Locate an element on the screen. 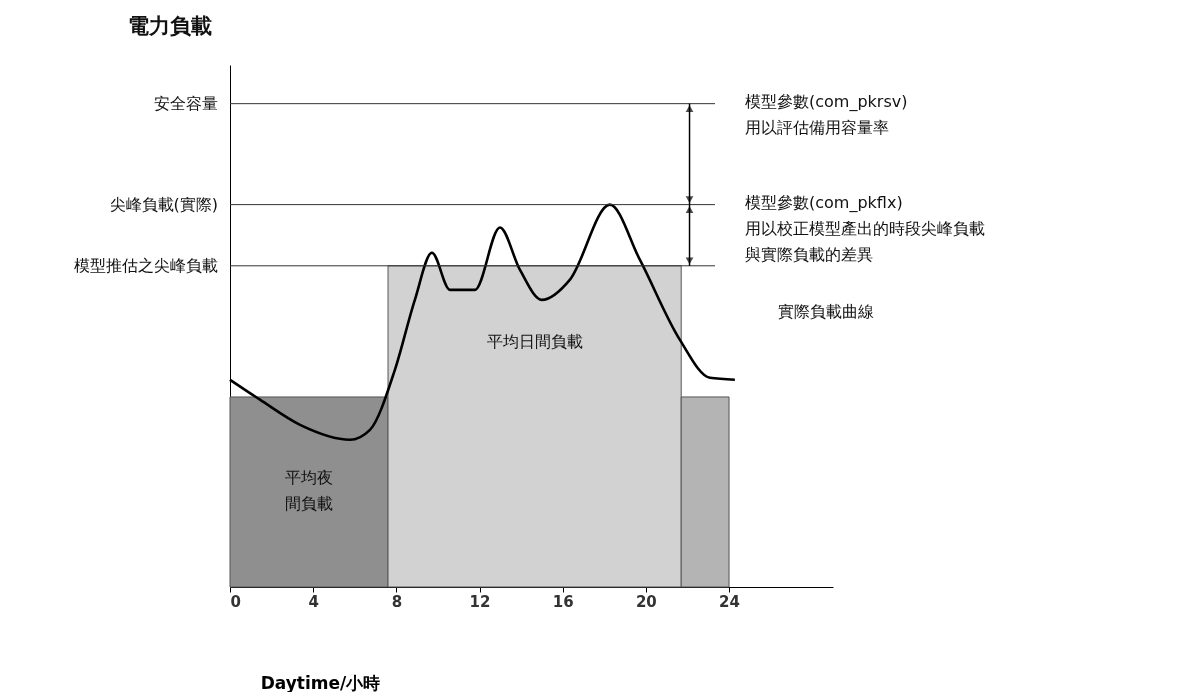 The image size is (1197, 692). x-tick-label: 12 is located at coordinates (480, 601).